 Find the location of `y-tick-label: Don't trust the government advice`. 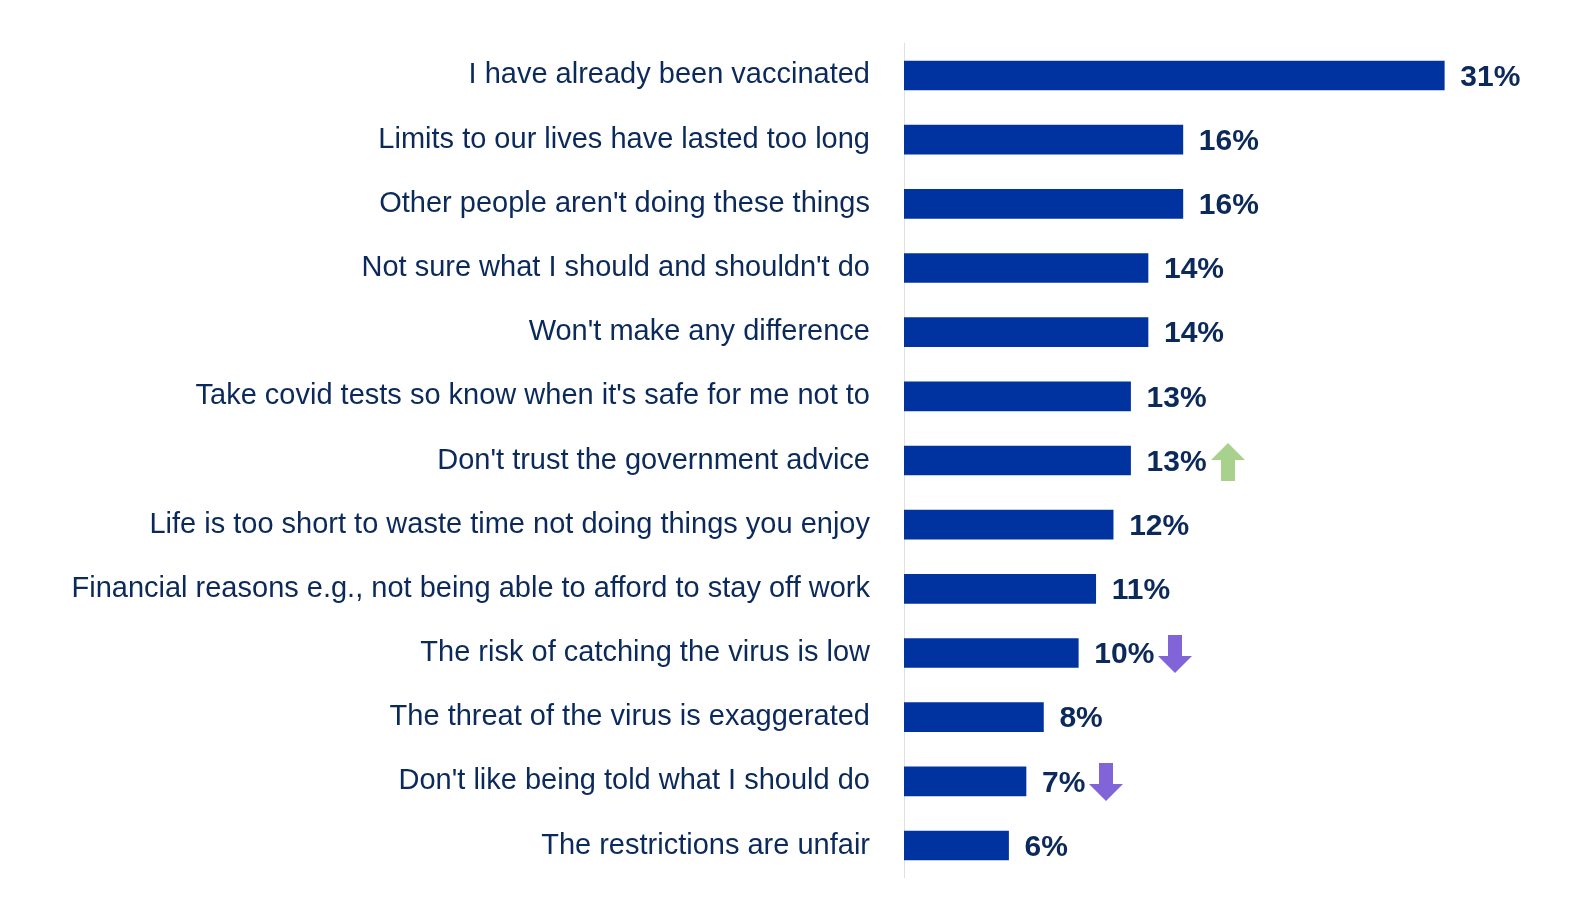

y-tick-label: Don't trust the government advice is located at coordinates (653, 458).